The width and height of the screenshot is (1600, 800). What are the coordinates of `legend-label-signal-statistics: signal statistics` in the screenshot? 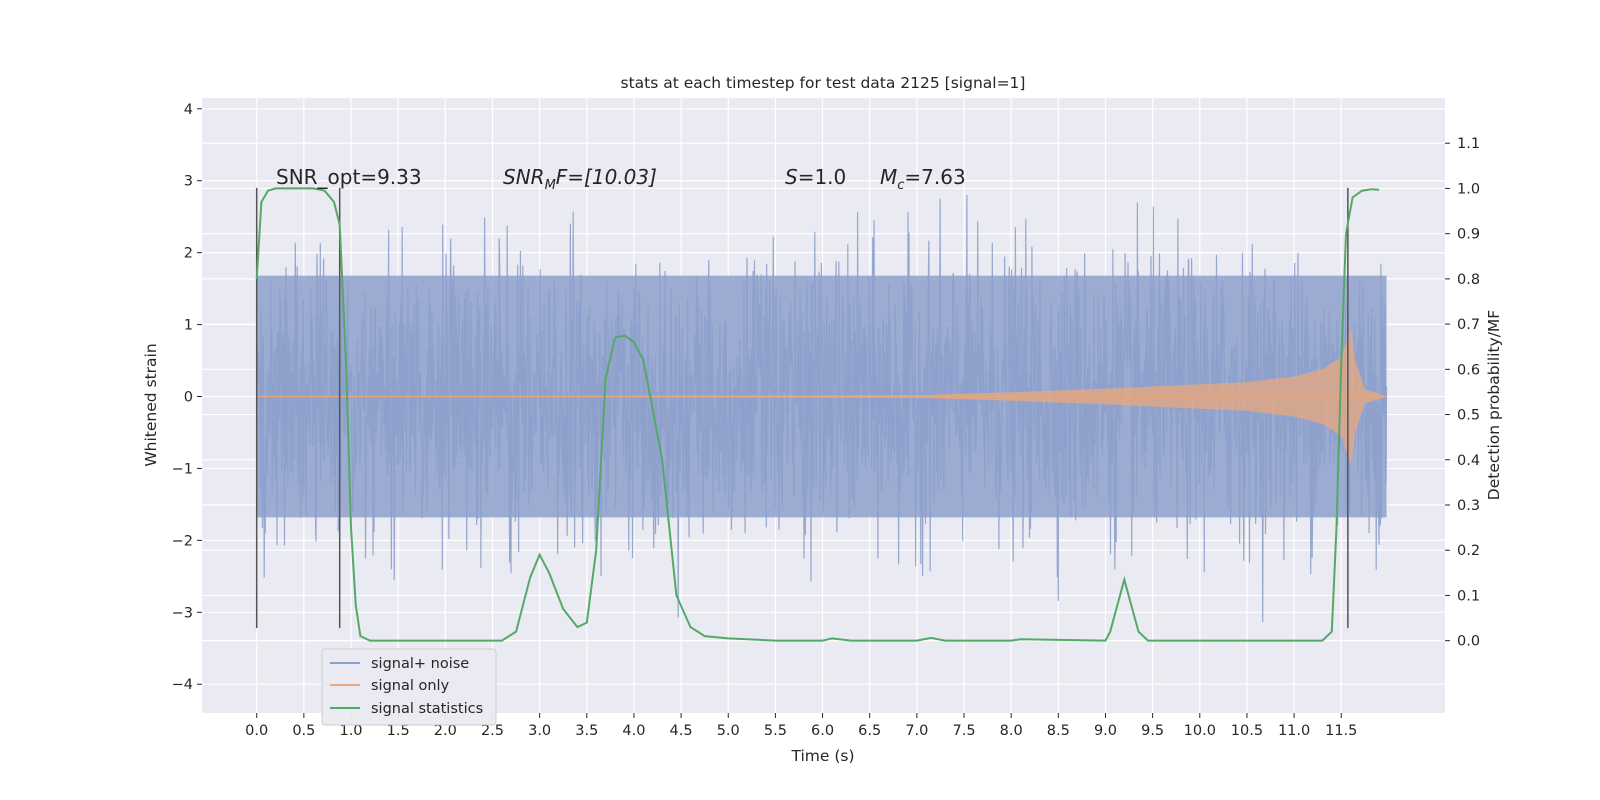 It's located at (427, 709).